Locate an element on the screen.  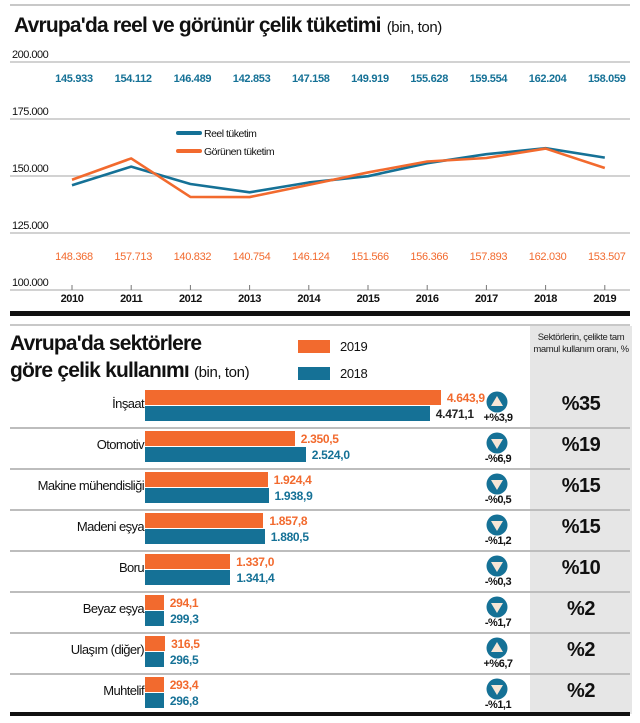
bar-row: Muhtelif 293,4 296,8 -%1,1 %2 is located at coordinates (320, 693).